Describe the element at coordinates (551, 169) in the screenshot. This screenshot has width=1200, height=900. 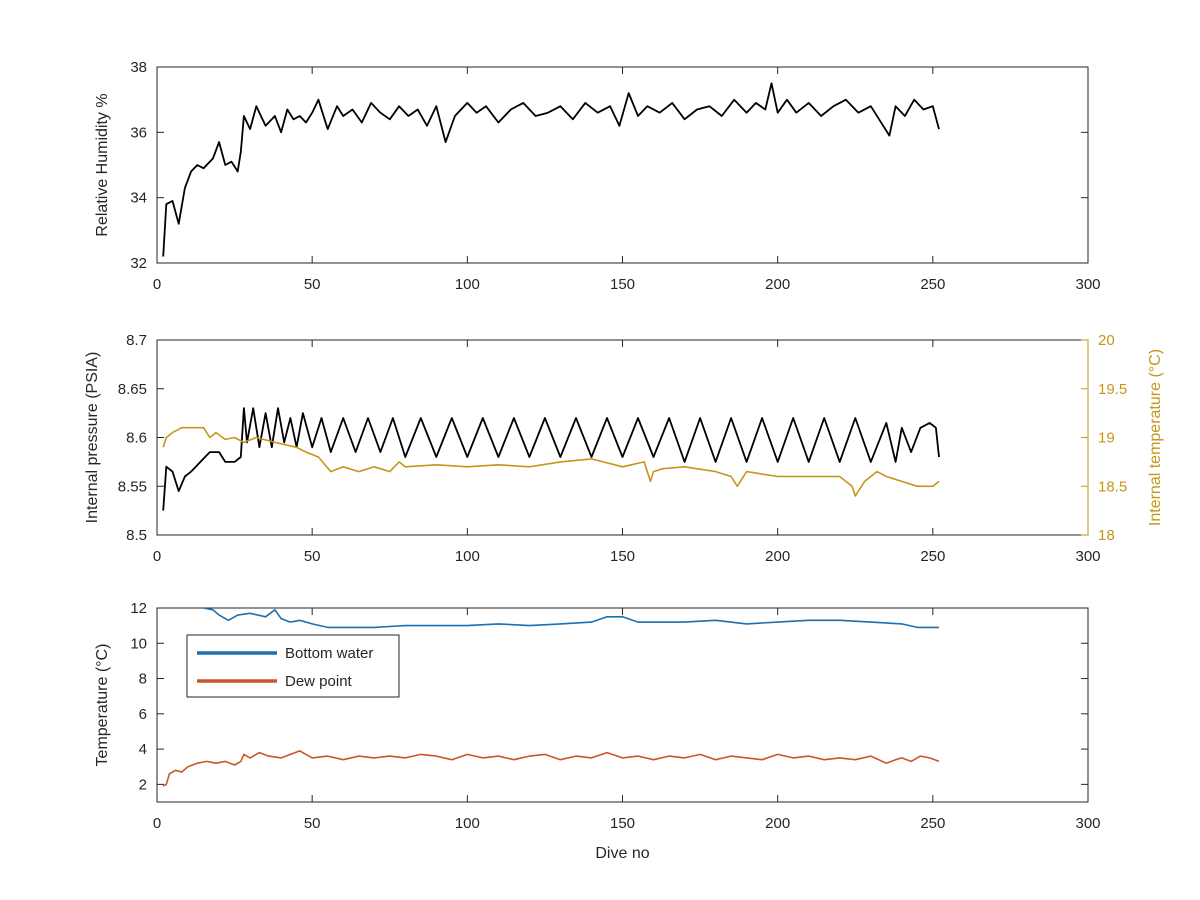
I see `series-line-rh` at that location.